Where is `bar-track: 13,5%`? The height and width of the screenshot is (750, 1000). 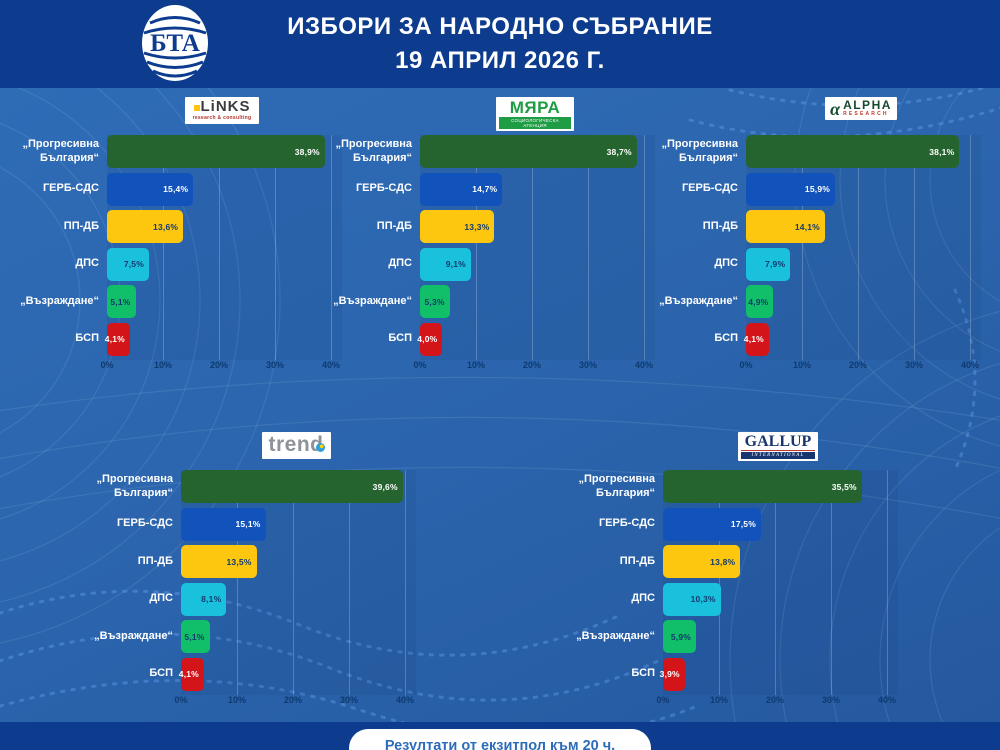
bar-track: 13,5% is located at coordinates (296, 561).